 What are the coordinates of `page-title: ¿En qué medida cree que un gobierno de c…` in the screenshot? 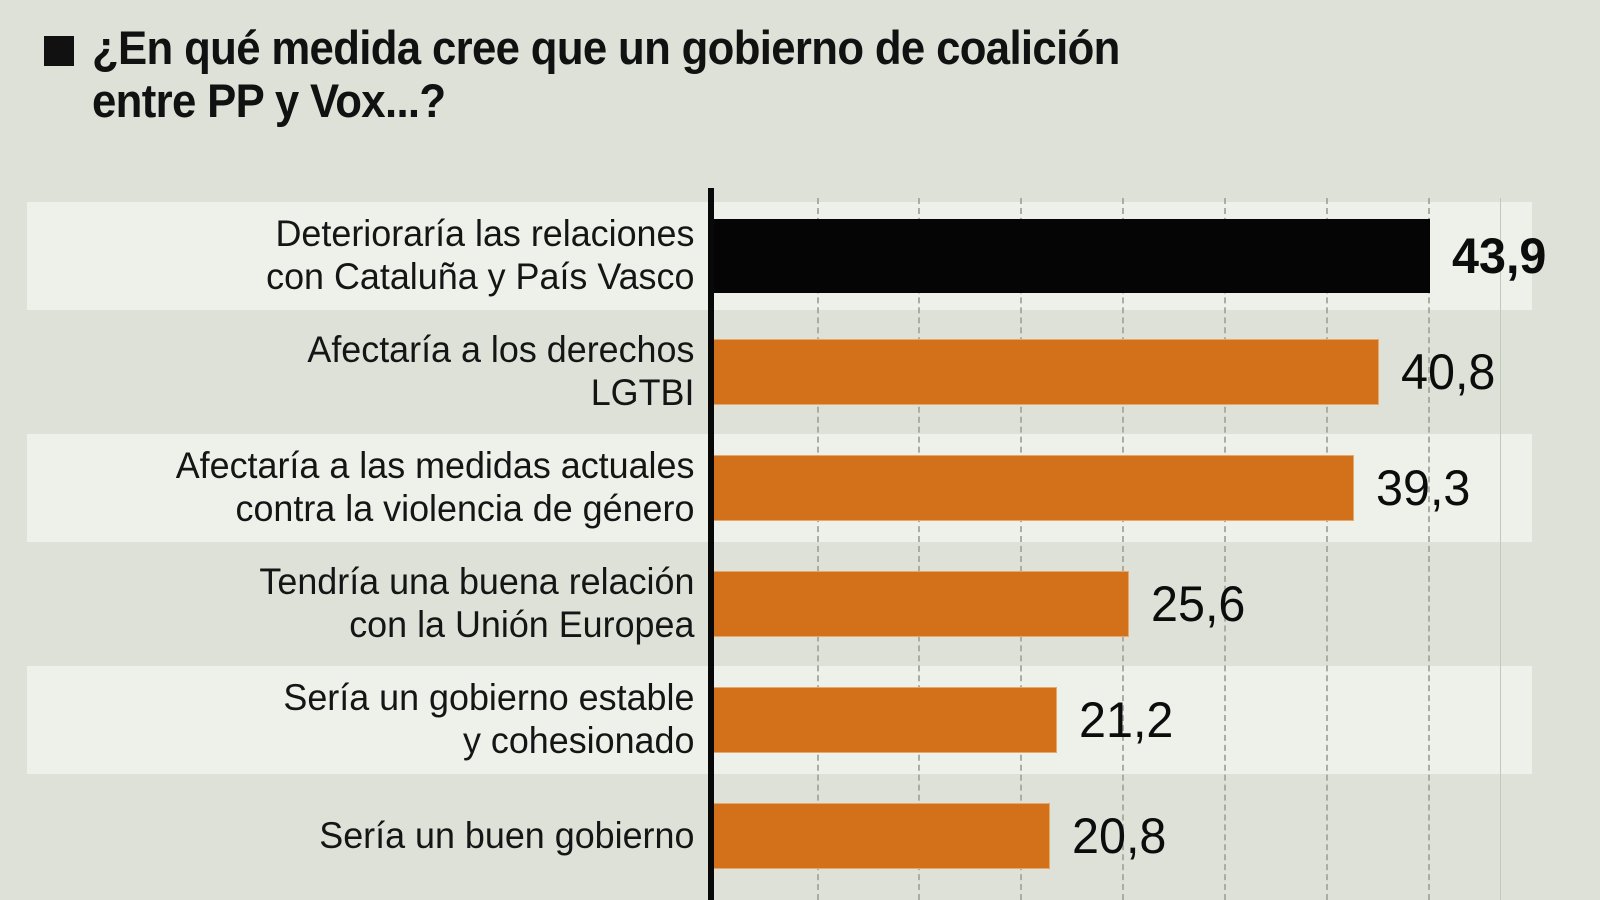 It's located at (606, 74).